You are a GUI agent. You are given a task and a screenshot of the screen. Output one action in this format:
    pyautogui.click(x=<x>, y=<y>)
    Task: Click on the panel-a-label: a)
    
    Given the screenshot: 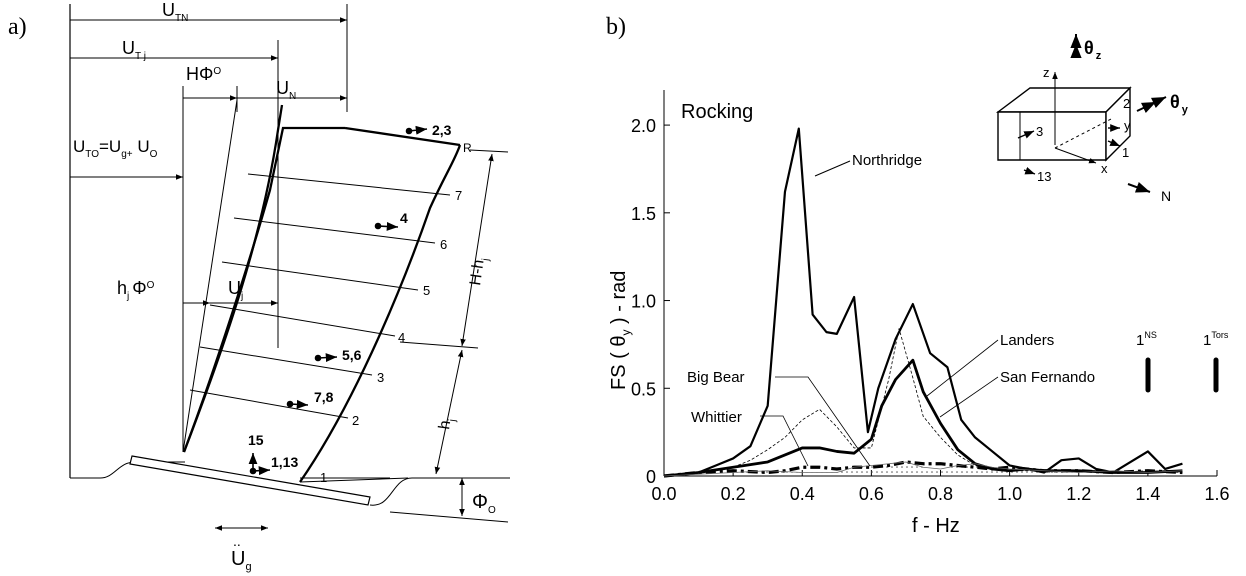 What is the action you would take?
    pyautogui.click(x=17, y=27)
    